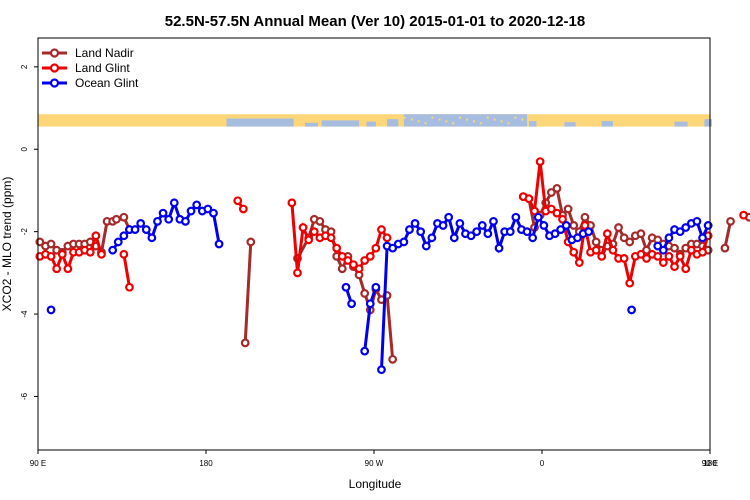  Describe the element at coordinates (38, 463) in the screenshot. I see `x-tick-label: 90 E` at that location.